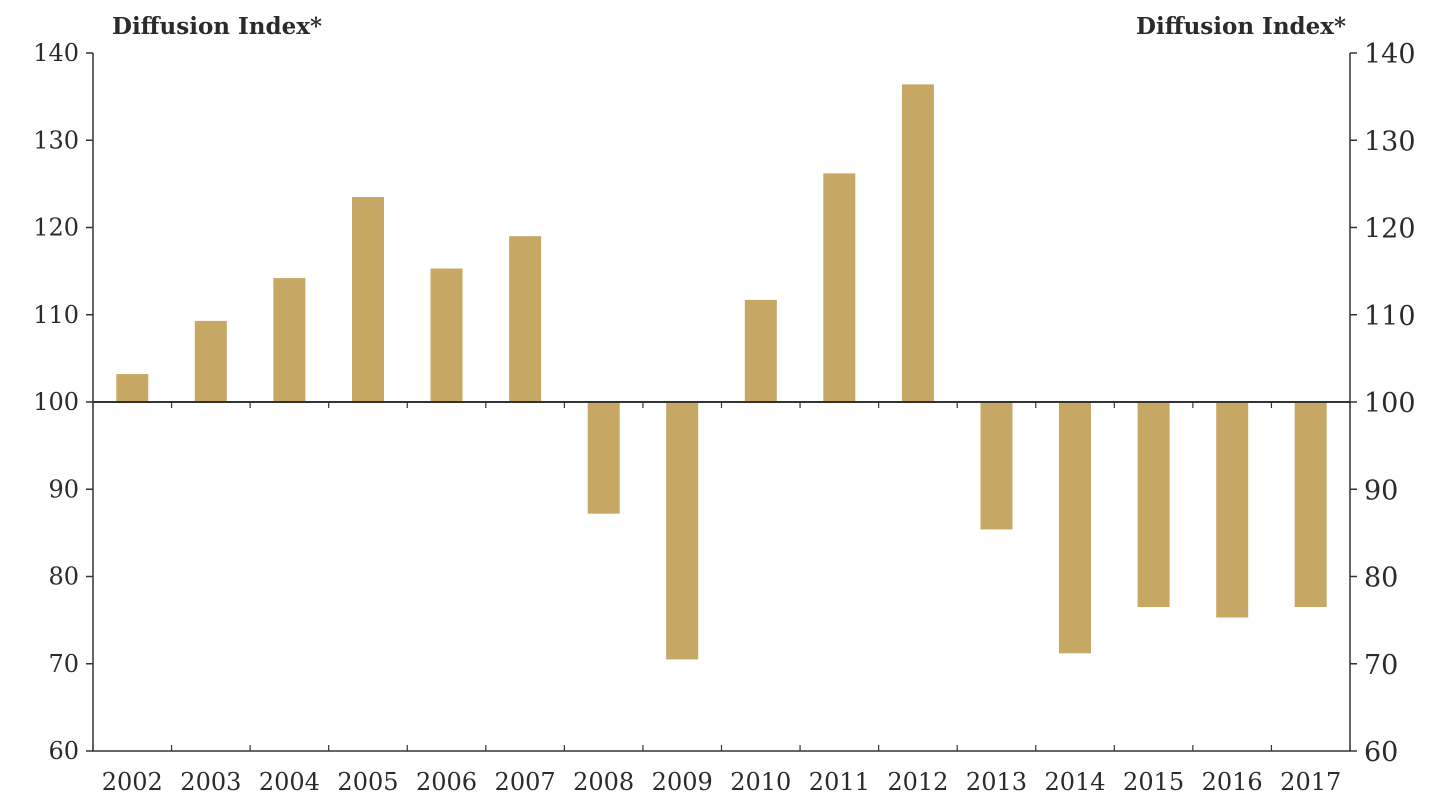  I want to click on right-ytick-label-130: 130, so click(1390, 141).